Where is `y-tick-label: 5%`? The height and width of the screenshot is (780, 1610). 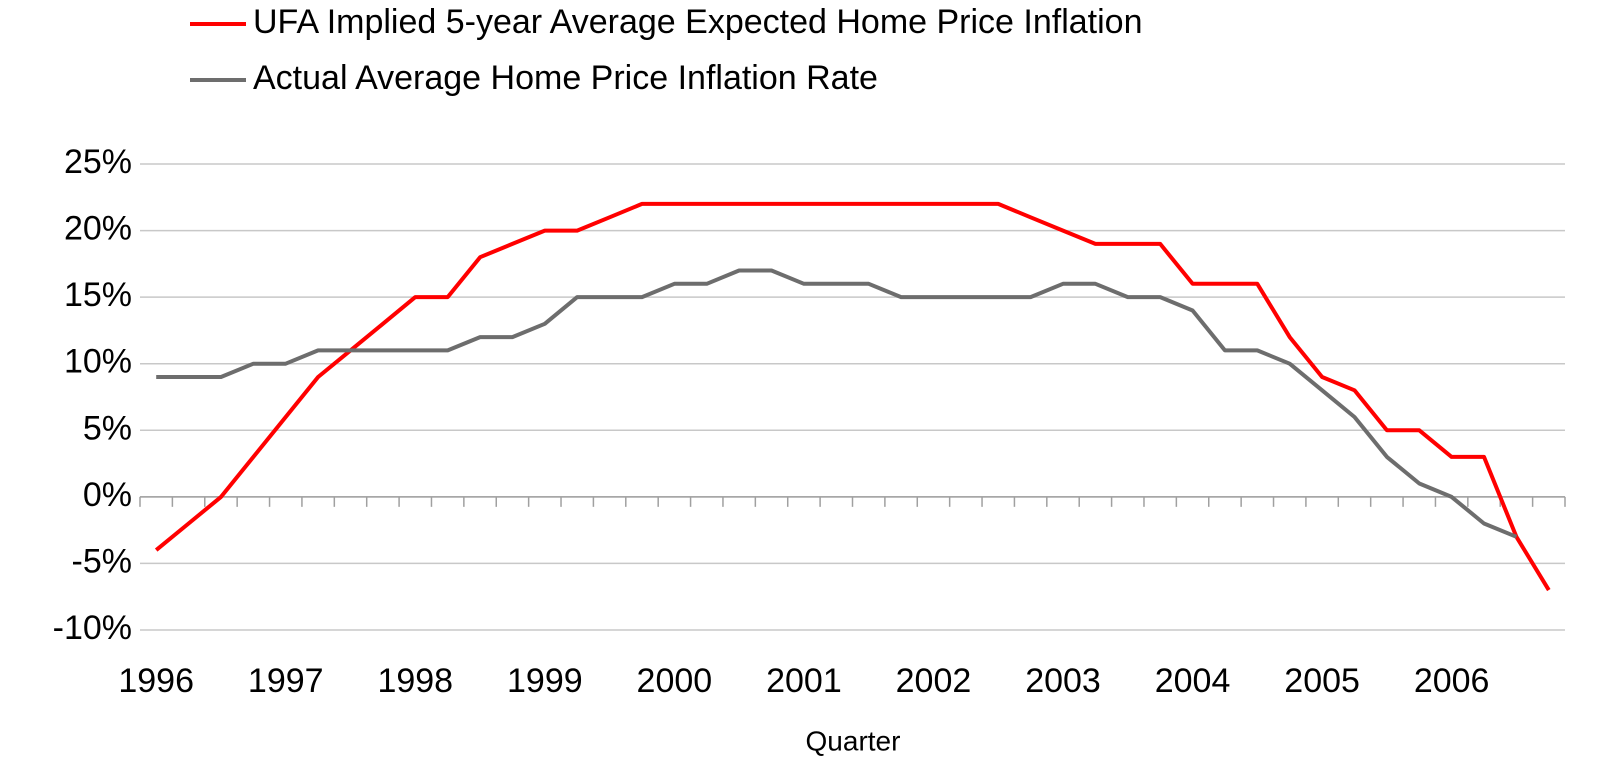
y-tick-label: 5% is located at coordinates (107, 428).